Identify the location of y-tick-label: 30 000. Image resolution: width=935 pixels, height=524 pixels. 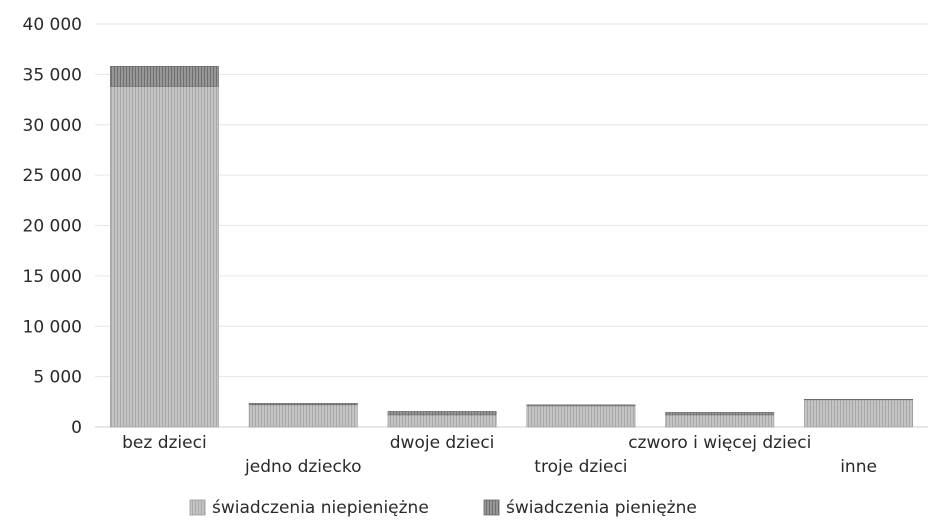
(52, 126).